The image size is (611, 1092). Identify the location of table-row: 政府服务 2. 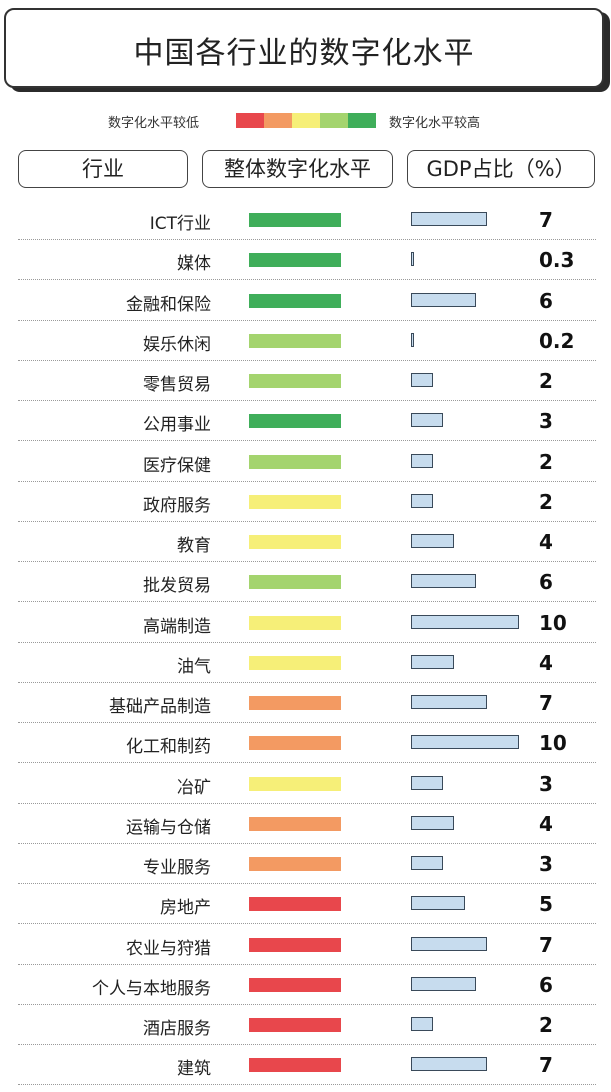
(307, 502).